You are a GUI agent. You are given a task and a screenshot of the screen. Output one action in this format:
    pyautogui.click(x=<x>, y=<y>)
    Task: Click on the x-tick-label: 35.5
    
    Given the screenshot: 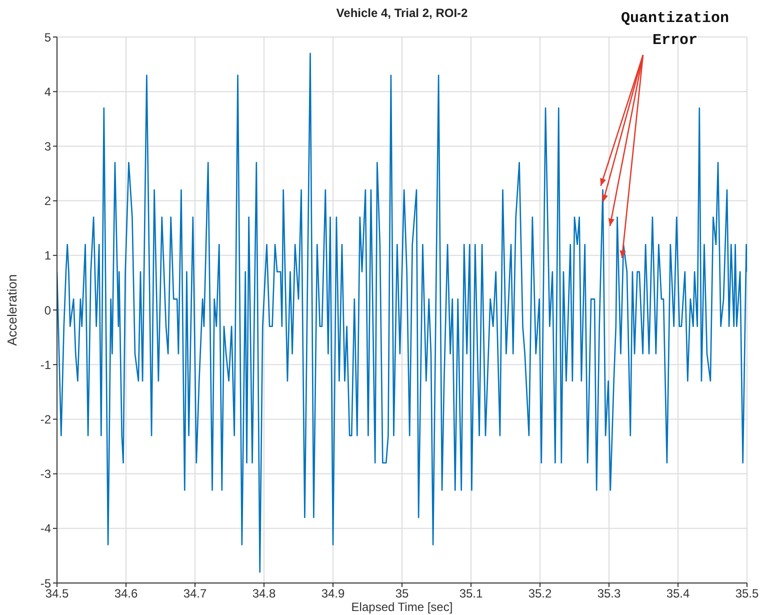 What is the action you would take?
    pyautogui.click(x=747, y=593)
    